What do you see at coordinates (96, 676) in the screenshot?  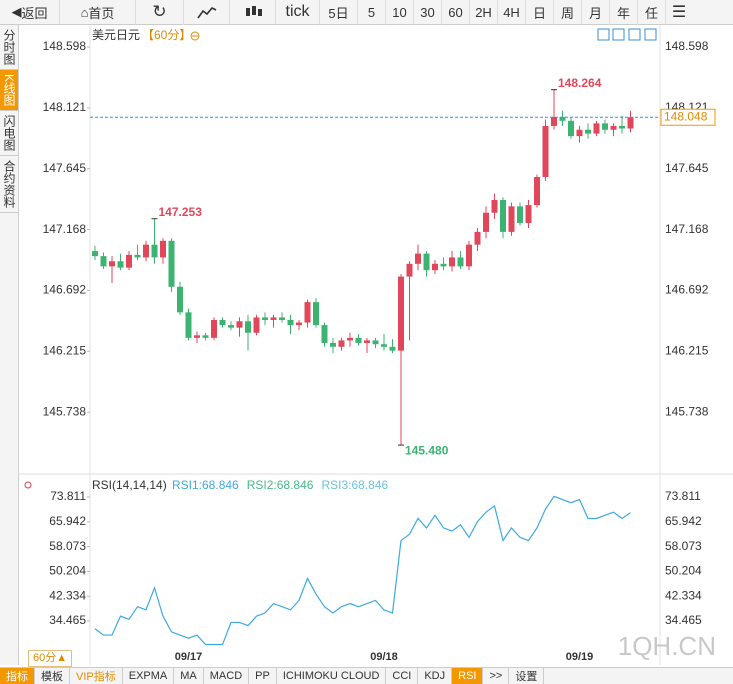 I see `indicator-tab: VIP指标` at bounding box center [96, 676].